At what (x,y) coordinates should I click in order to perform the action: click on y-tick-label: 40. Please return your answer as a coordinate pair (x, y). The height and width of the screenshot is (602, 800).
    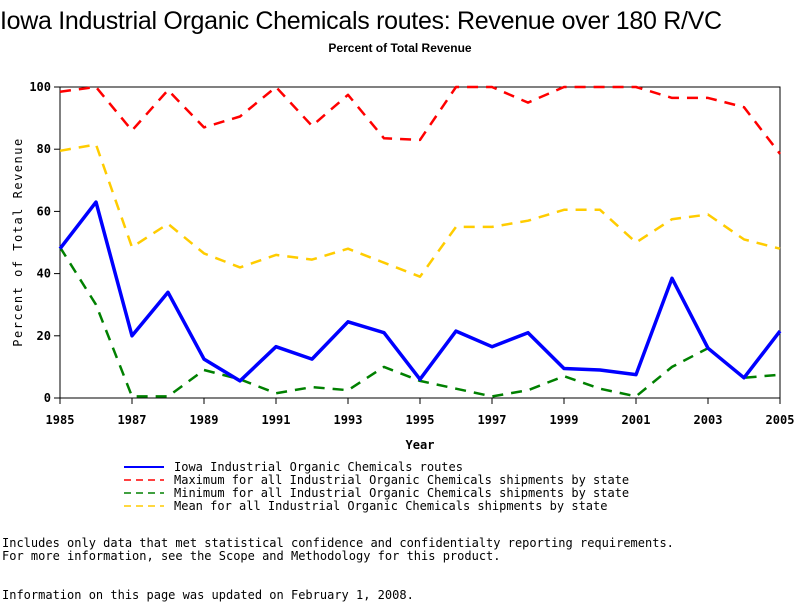
    Looking at the image, I should click on (44, 274).